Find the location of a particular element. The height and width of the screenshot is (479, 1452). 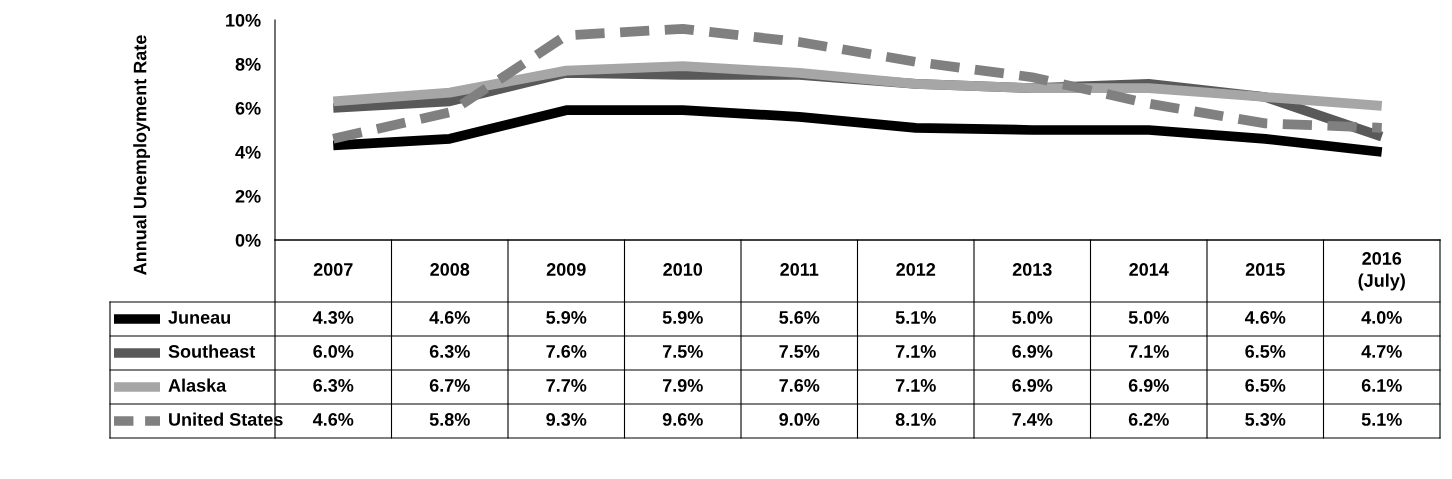

x-tick-label: 2014 is located at coordinates (1149, 269).